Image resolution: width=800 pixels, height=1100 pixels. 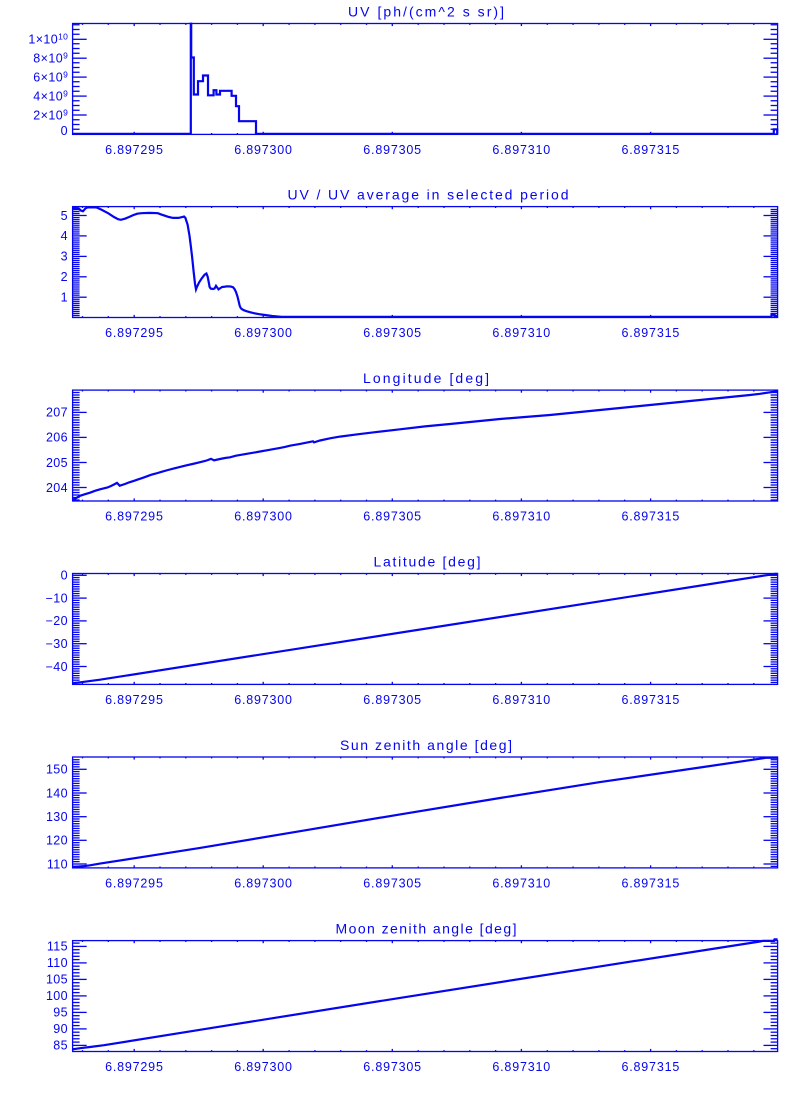 What do you see at coordinates (60, 1029) in the screenshot?
I see `svg-text: 90` at bounding box center [60, 1029].